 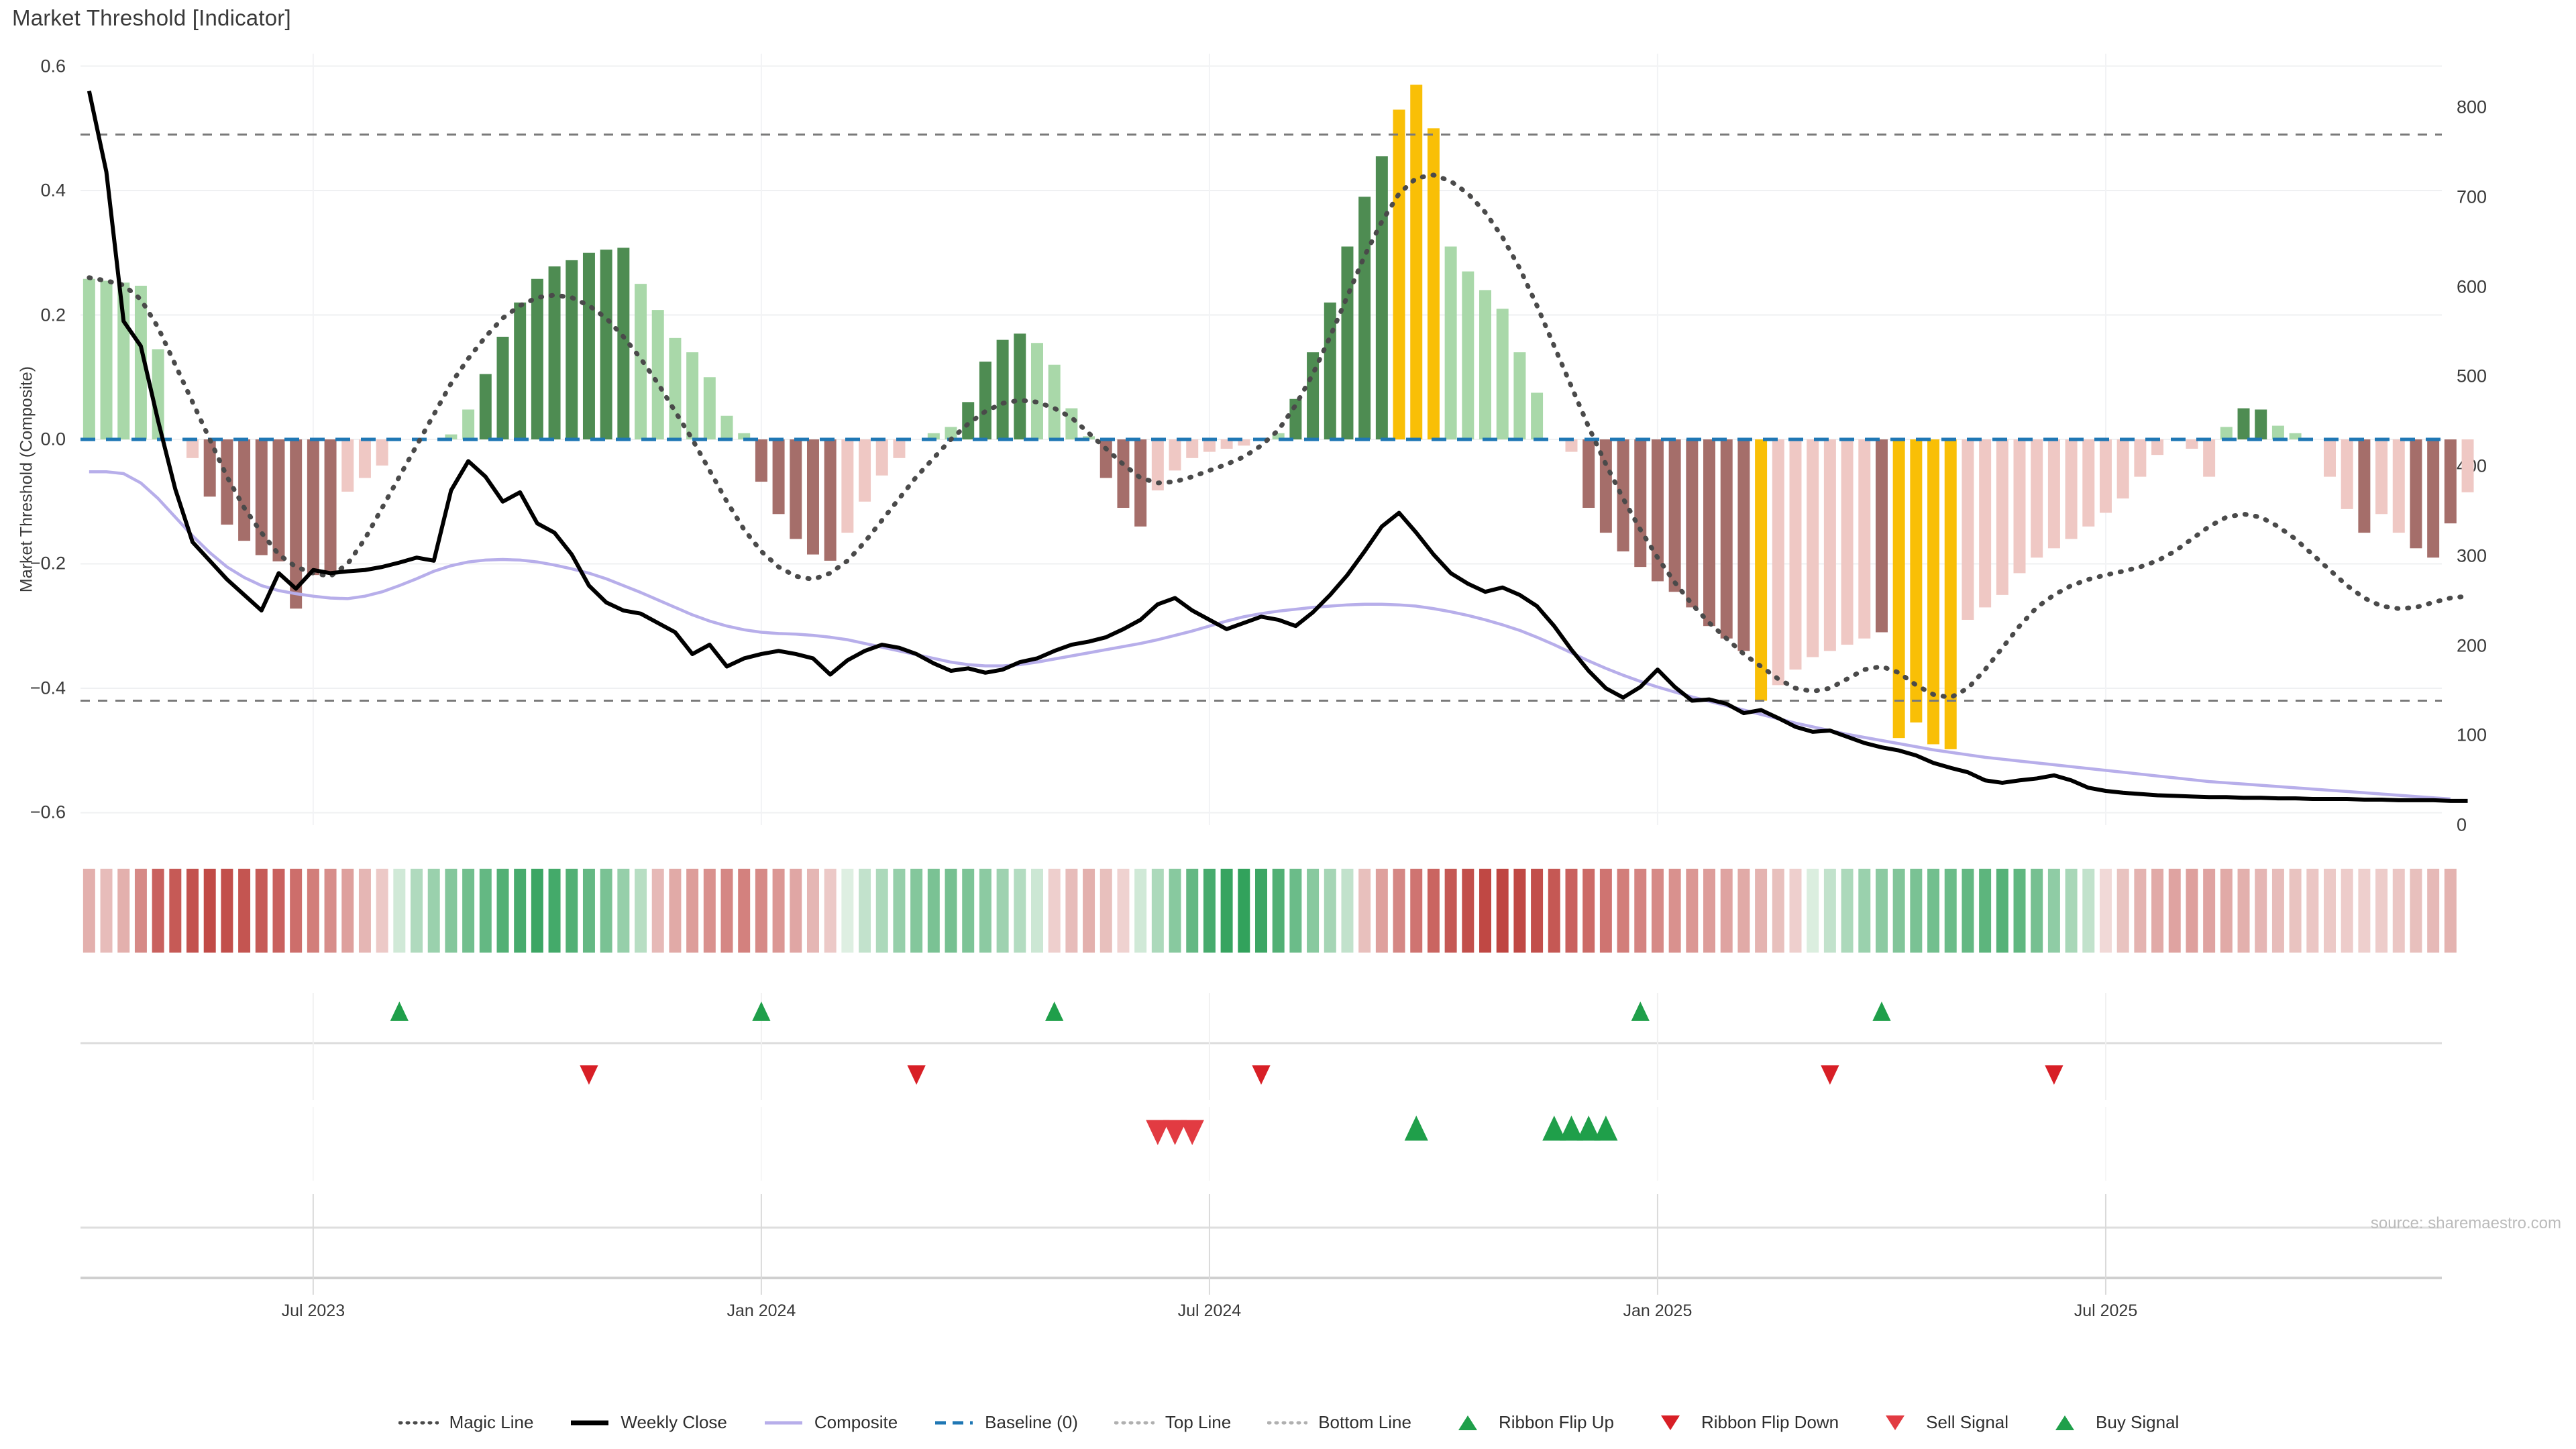 What do you see at coordinates (1941, 1422) in the screenshot?
I see `legend-item: Sell Signal` at bounding box center [1941, 1422].